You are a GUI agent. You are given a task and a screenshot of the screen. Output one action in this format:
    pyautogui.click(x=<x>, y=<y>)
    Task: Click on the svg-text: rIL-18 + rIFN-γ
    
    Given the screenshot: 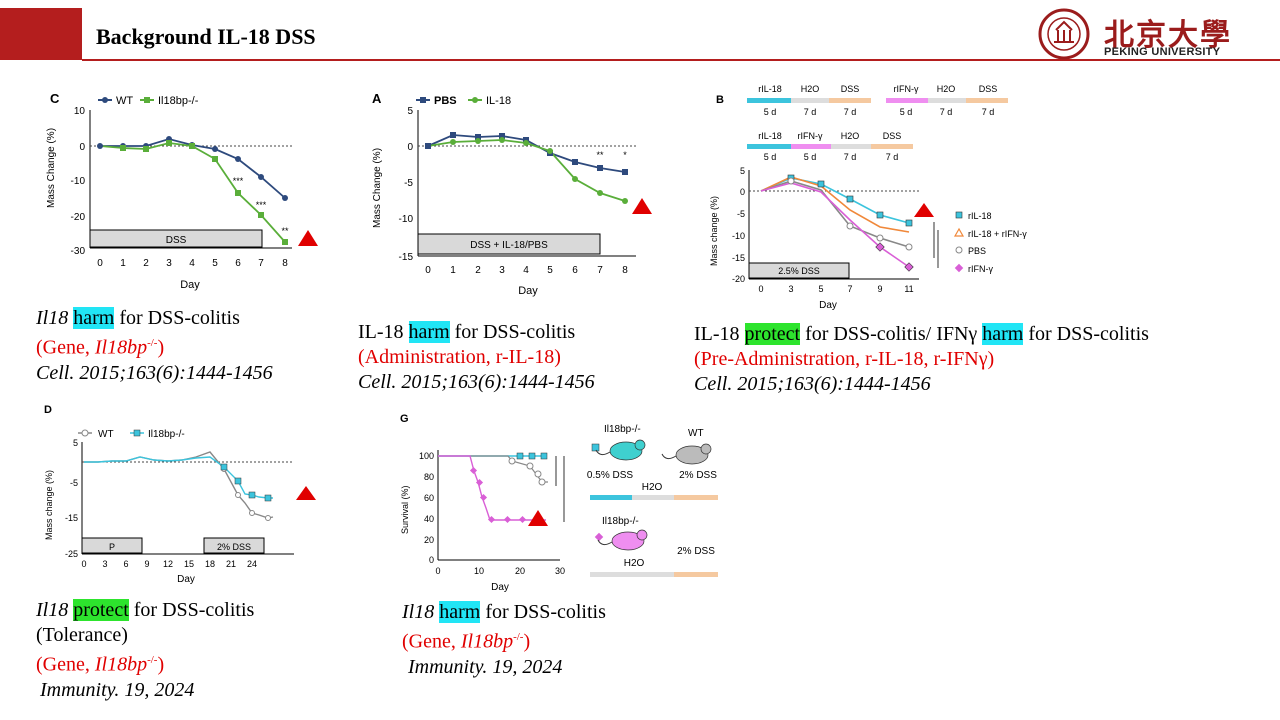 What is the action you would take?
    pyautogui.click(x=997, y=234)
    